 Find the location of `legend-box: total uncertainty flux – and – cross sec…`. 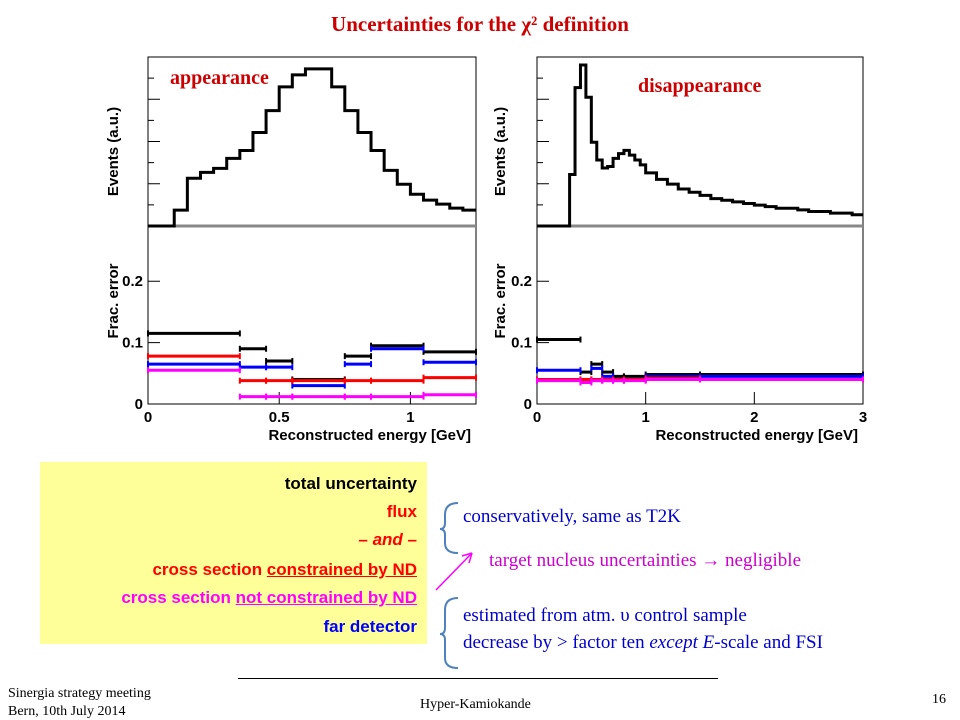

legend-box: total uncertainty flux – and – cross sec… is located at coordinates (233, 553).